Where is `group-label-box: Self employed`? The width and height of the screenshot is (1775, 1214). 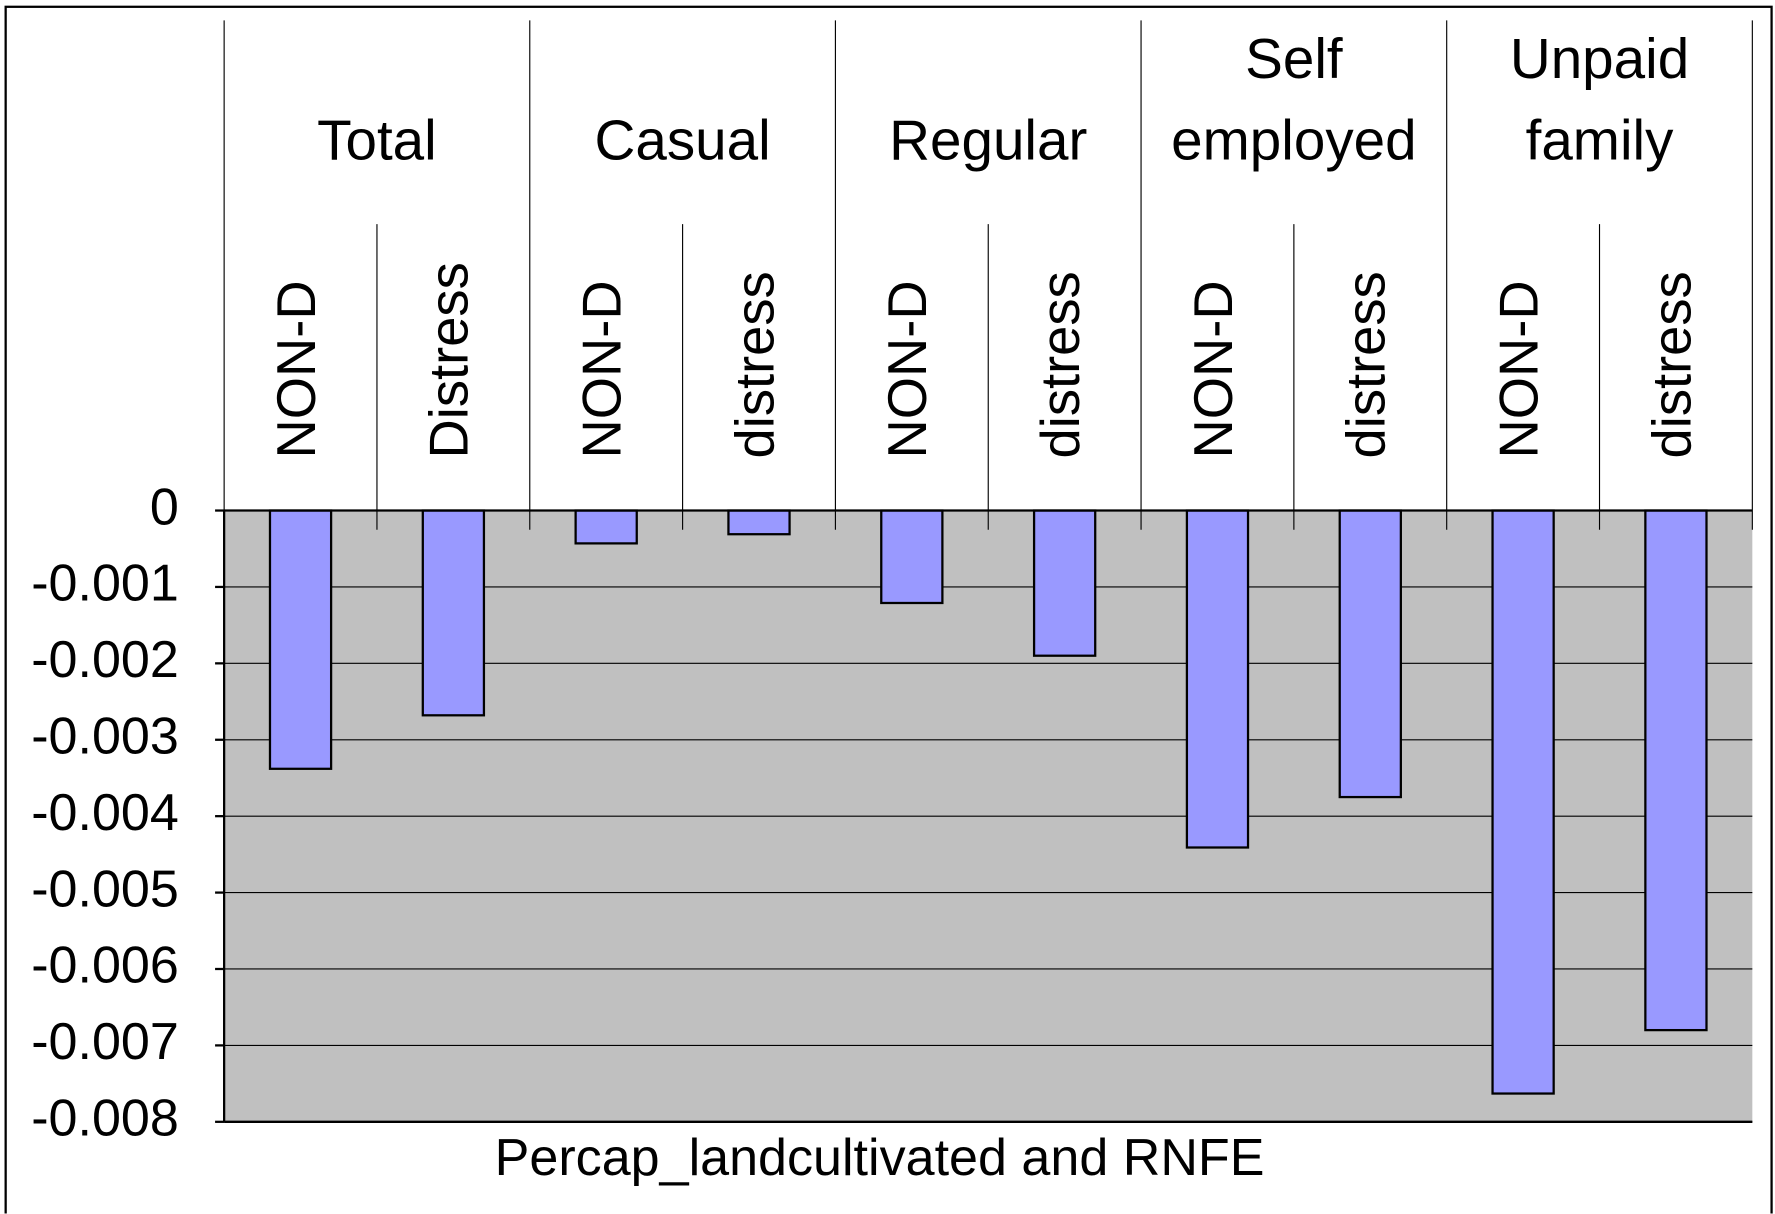 group-label-box: Self employed is located at coordinates (1294, 100).